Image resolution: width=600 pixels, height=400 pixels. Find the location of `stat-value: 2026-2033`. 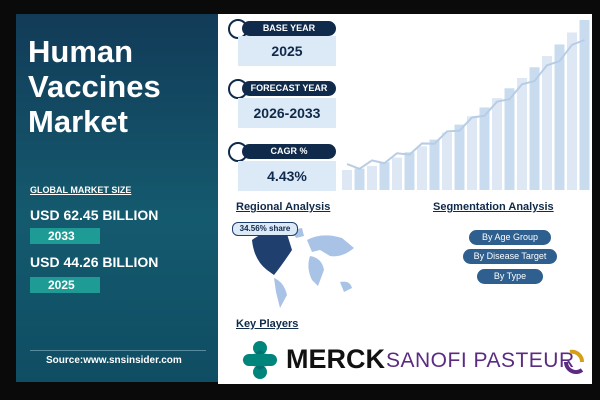

stat-value: 2026-2033 is located at coordinates (287, 113).